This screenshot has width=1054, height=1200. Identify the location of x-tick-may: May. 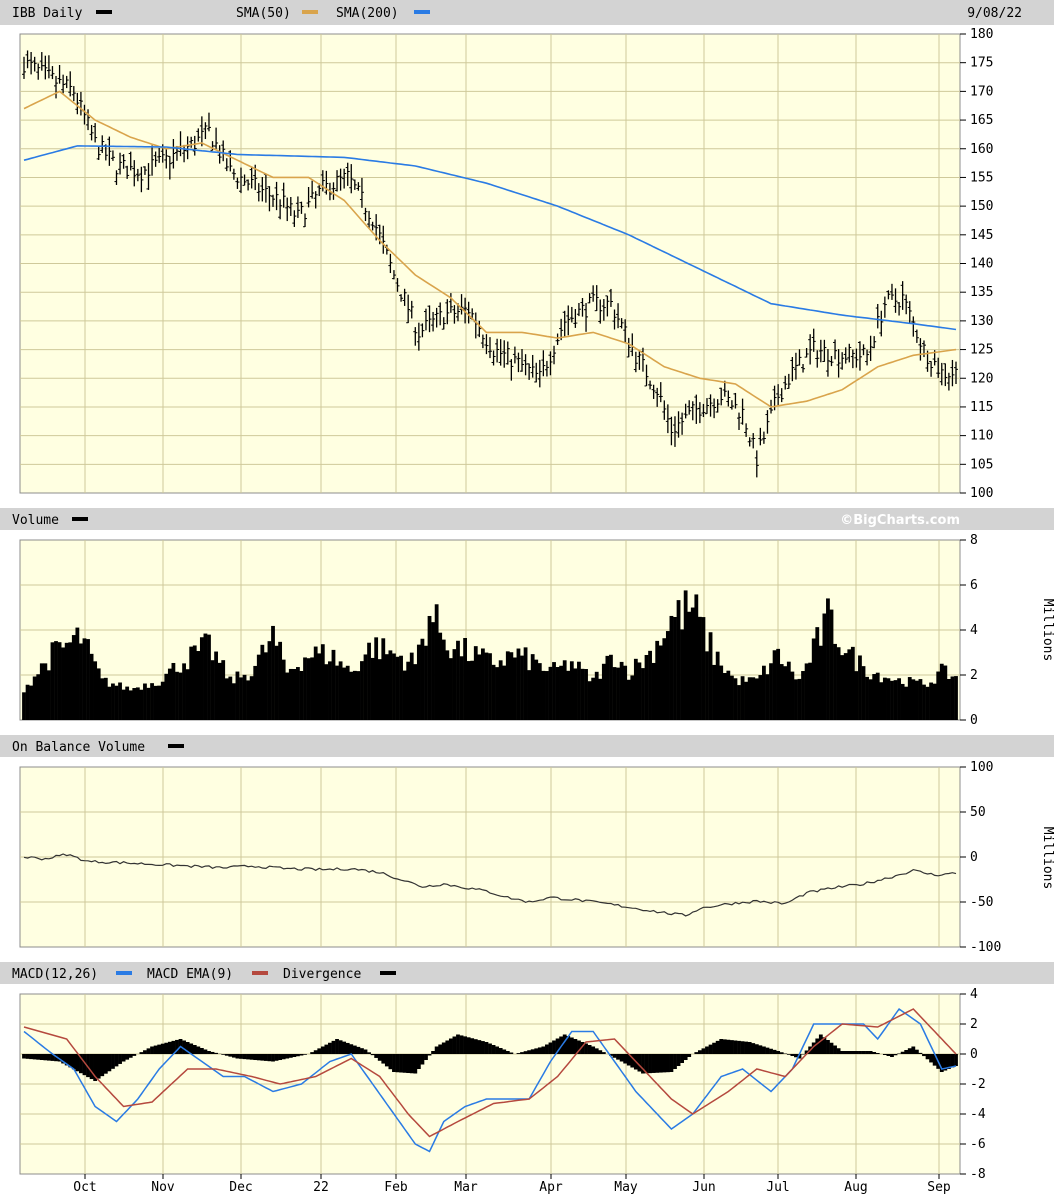
(626, 1187).